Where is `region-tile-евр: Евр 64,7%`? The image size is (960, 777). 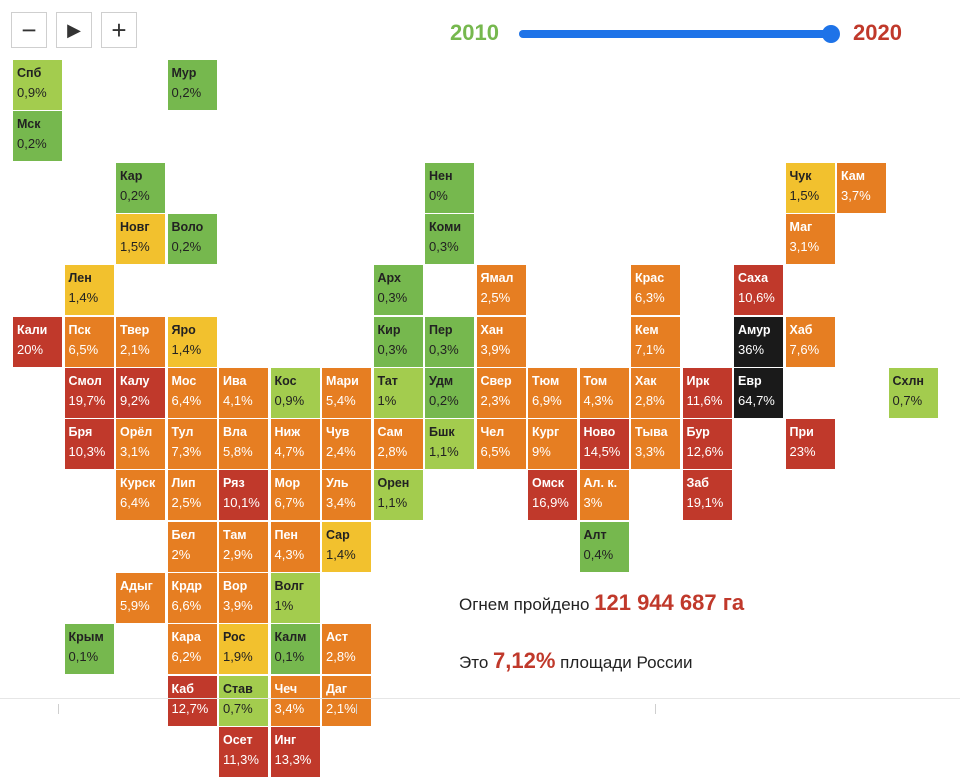
region-tile-евр: Евр 64,7% is located at coordinates (758, 392).